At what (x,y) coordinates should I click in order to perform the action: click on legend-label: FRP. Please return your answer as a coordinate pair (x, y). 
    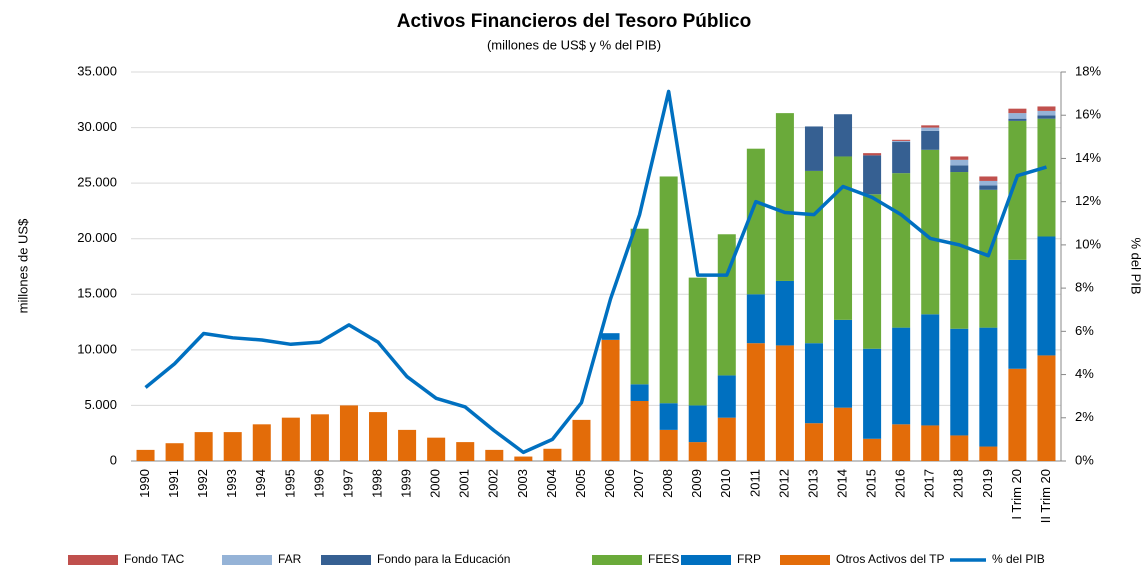
    Looking at the image, I should click on (749, 559).